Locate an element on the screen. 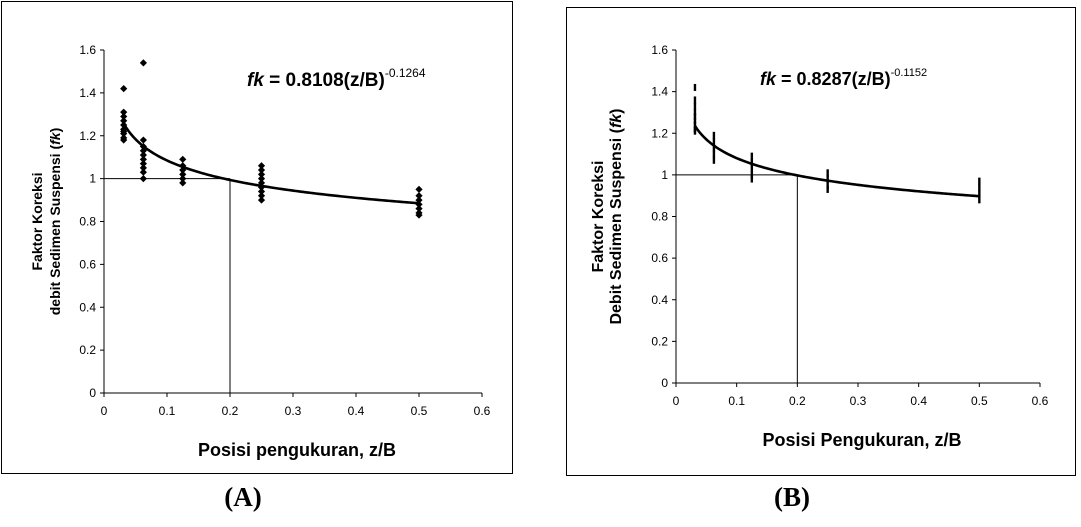  y-tick-label: 0.2 is located at coordinates (87, 350).